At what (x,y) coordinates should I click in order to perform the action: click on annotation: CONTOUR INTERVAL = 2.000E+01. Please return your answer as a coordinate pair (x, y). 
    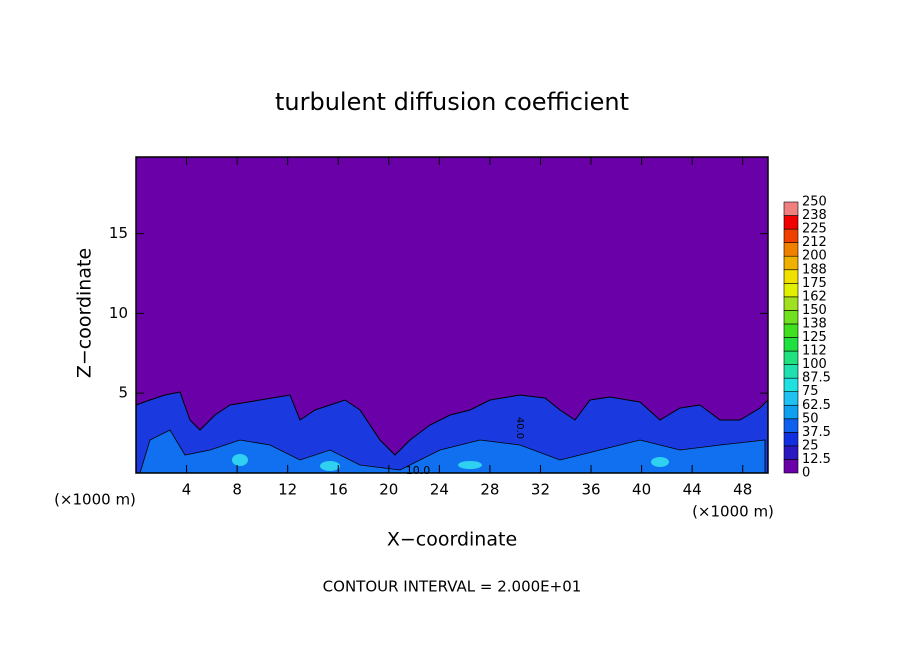
    Looking at the image, I should click on (452, 587).